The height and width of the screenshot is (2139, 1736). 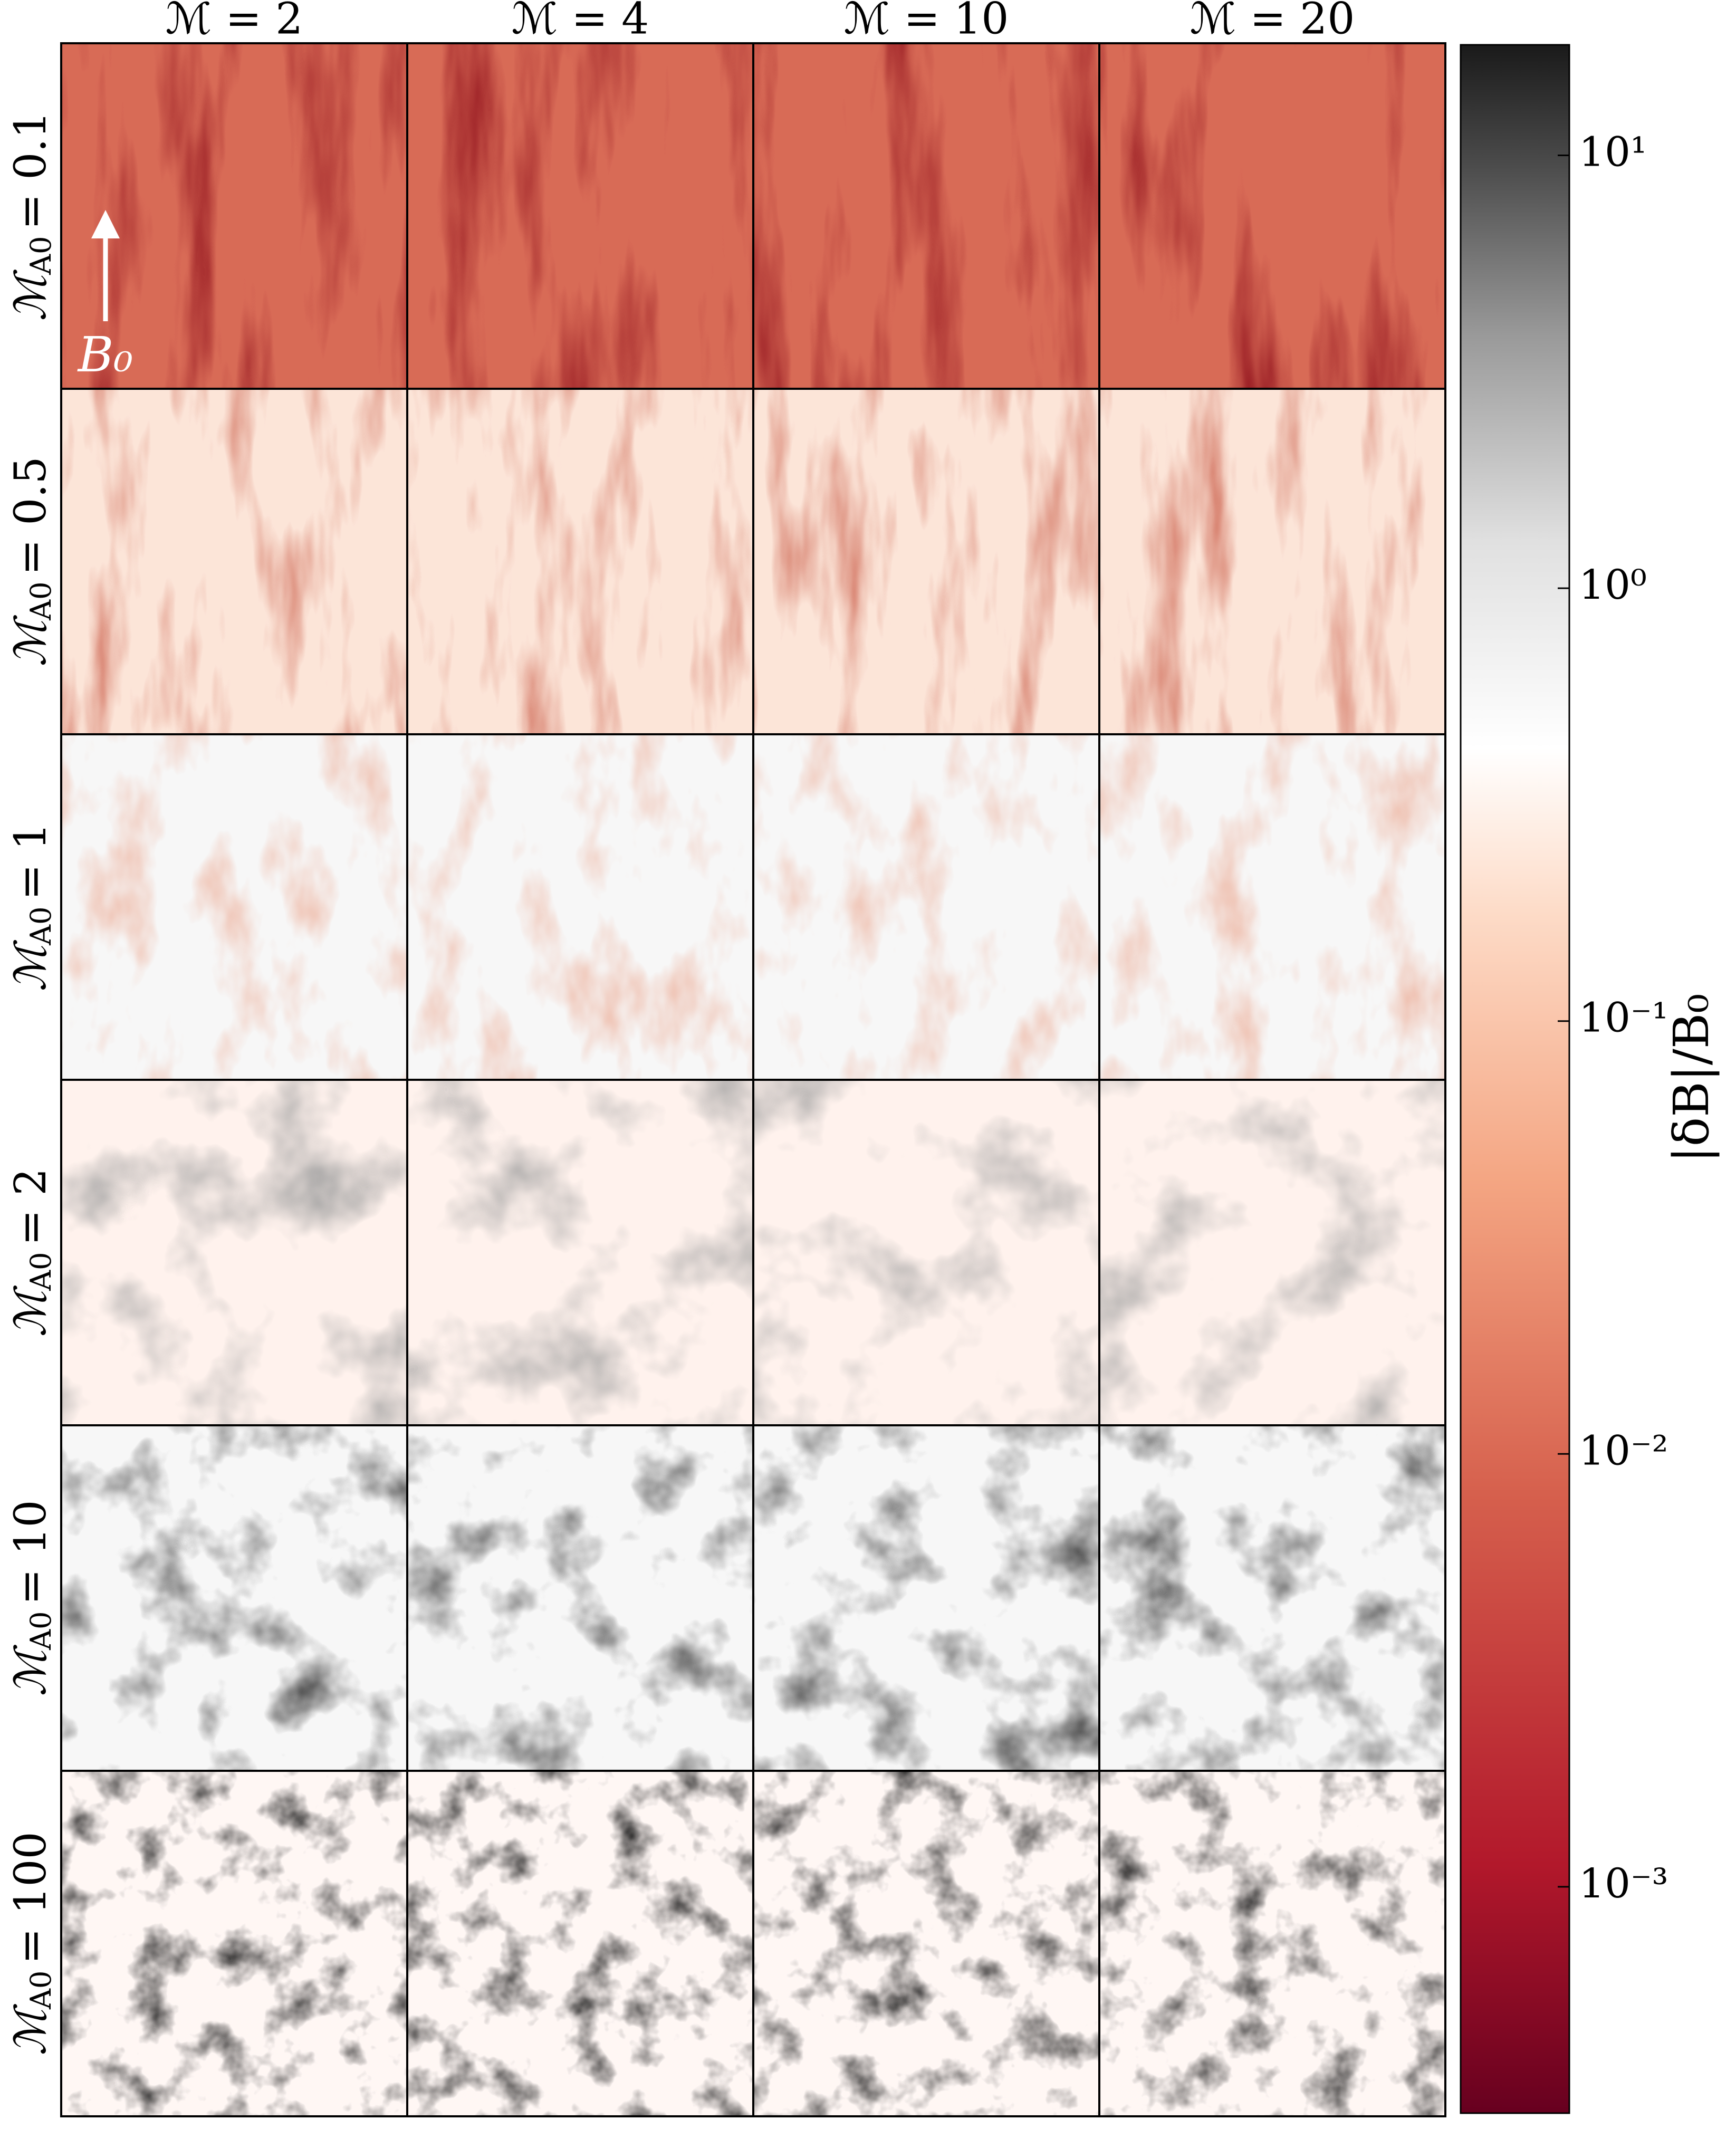 I want to click on row-label: ℳA0 = 0.1, so click(x=32, y=216).